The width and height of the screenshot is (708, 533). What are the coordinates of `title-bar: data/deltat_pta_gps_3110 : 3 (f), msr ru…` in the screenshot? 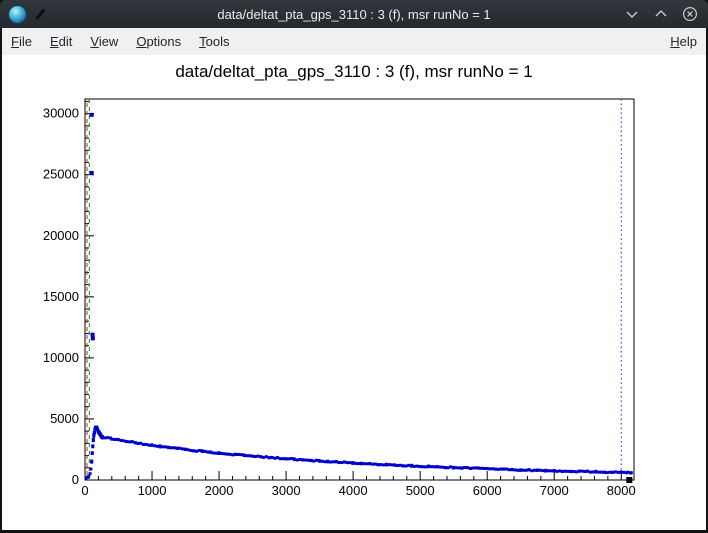 It's located at (354, 14).